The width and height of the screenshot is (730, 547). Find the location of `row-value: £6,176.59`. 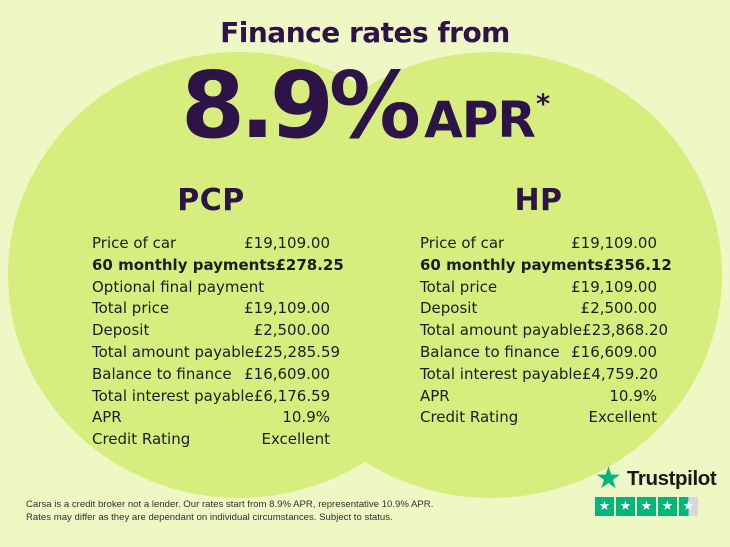

row-value: £6,176.59 is located at coordinates (292, 395).